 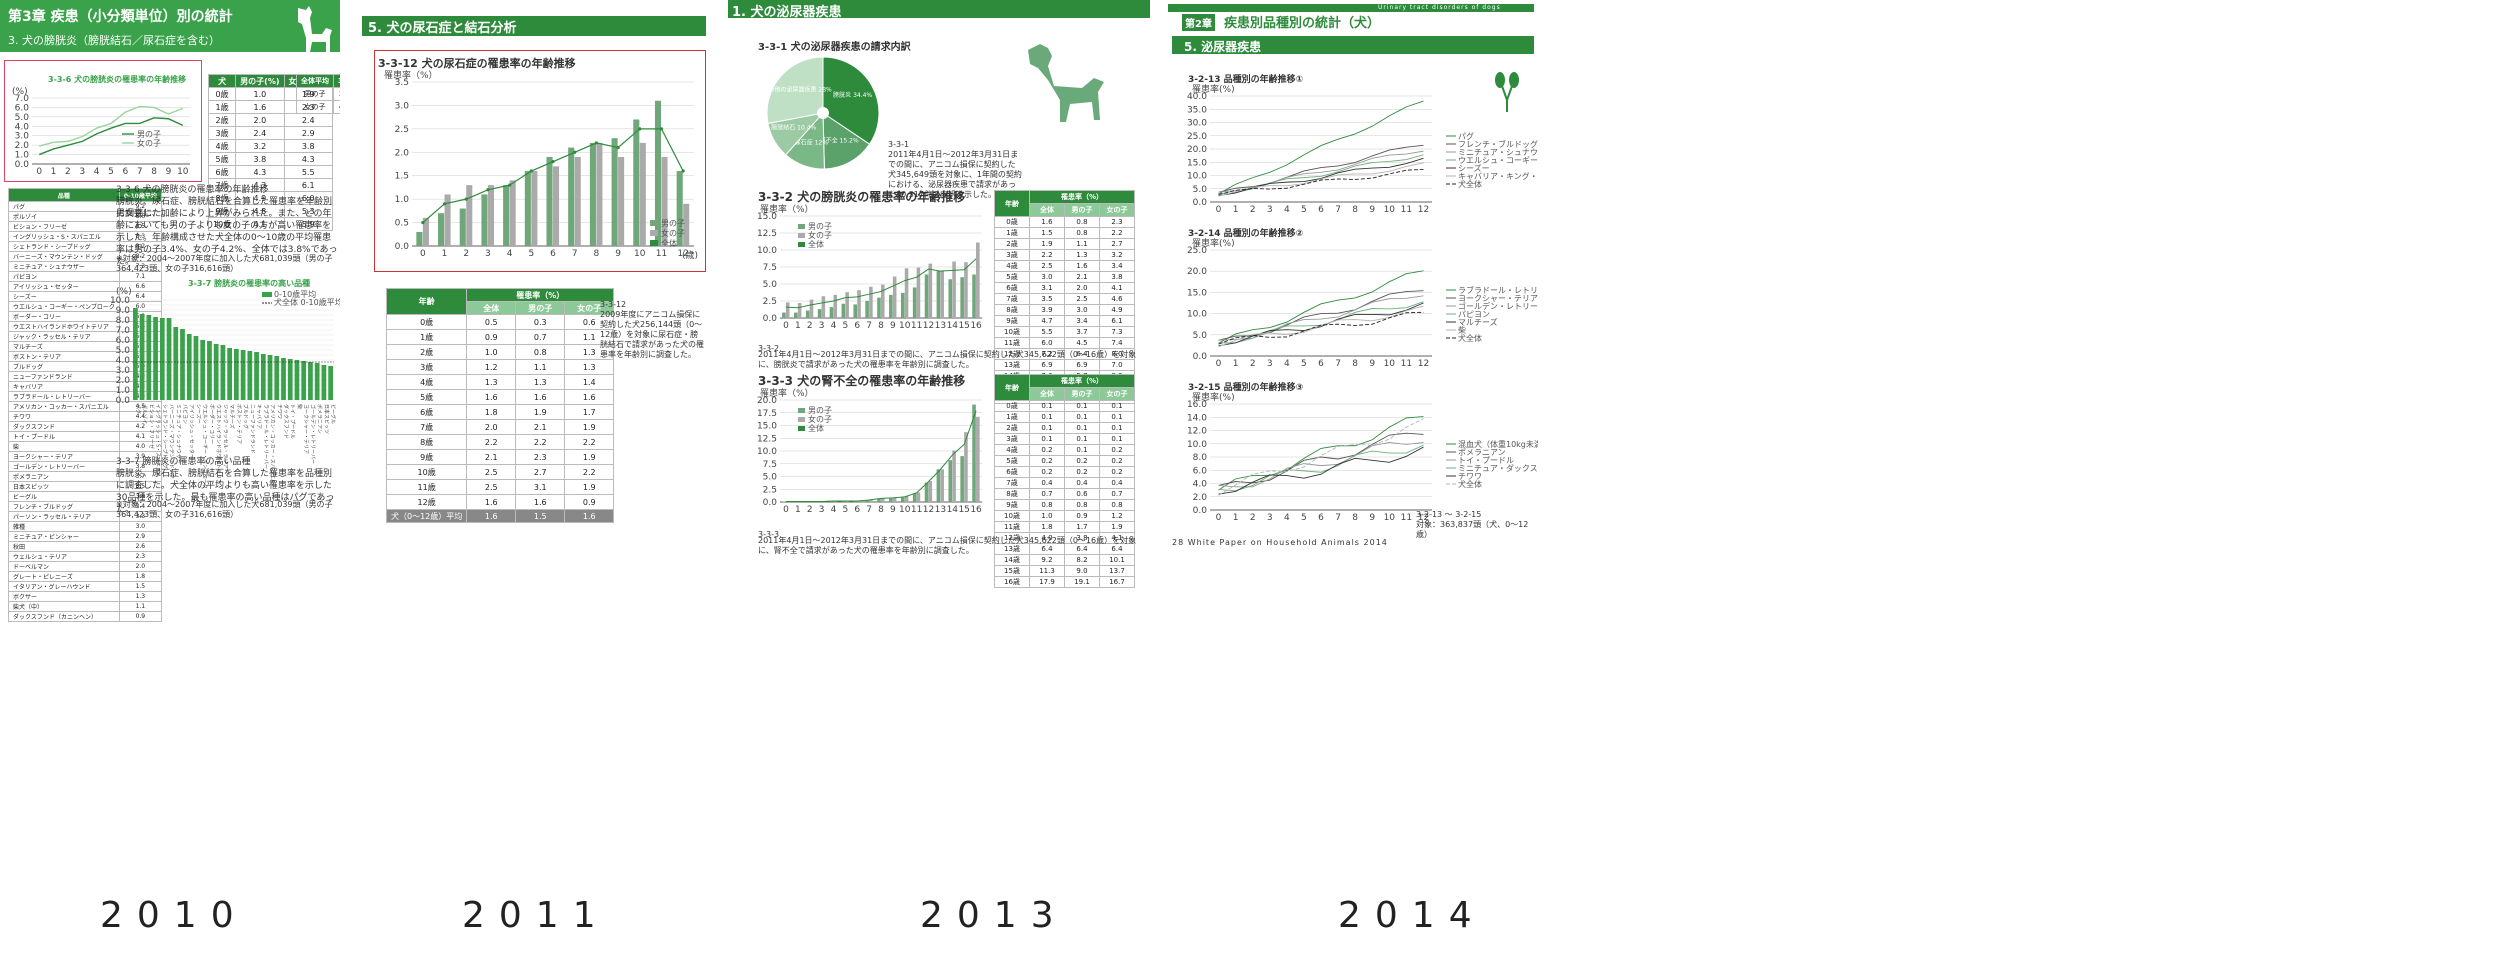 I want to click on table-cell: 0.1, so click(x=1082, y=450).